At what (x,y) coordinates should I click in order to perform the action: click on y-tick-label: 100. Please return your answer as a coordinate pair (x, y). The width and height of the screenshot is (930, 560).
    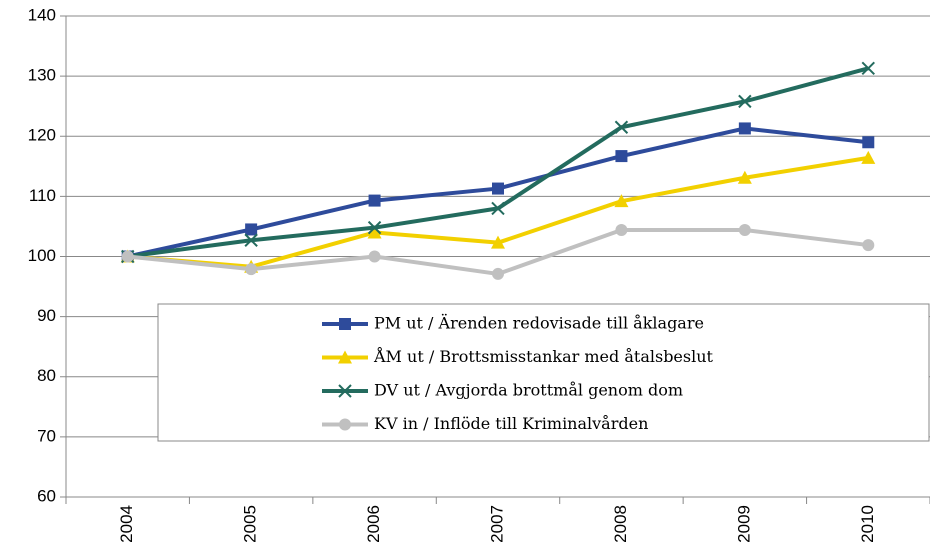
    Looking at the image, I should click on (42, 255).